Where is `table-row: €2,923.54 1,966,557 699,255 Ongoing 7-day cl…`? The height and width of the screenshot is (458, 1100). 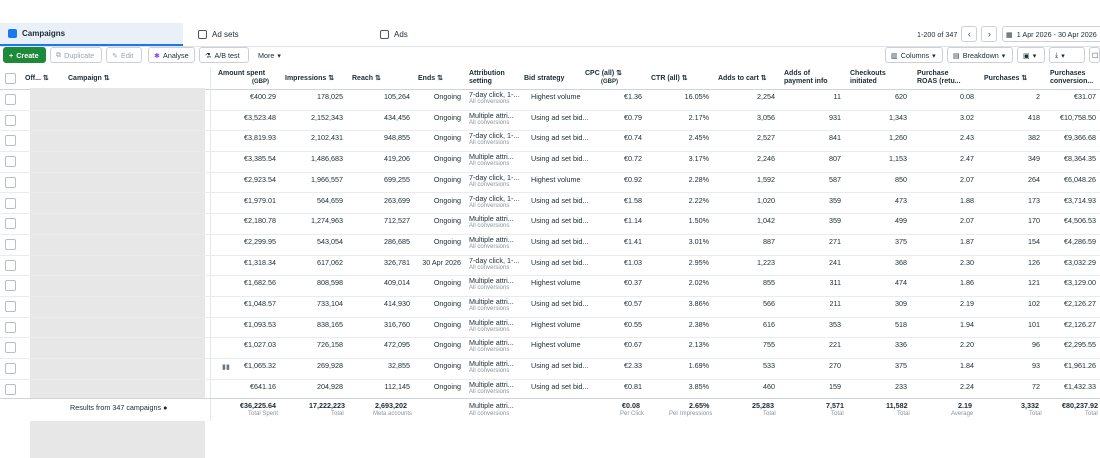 table-row: €2,923.54 1,966,557 699,255 Ongoing 7-day cl… is located at coordinates (550, 183).